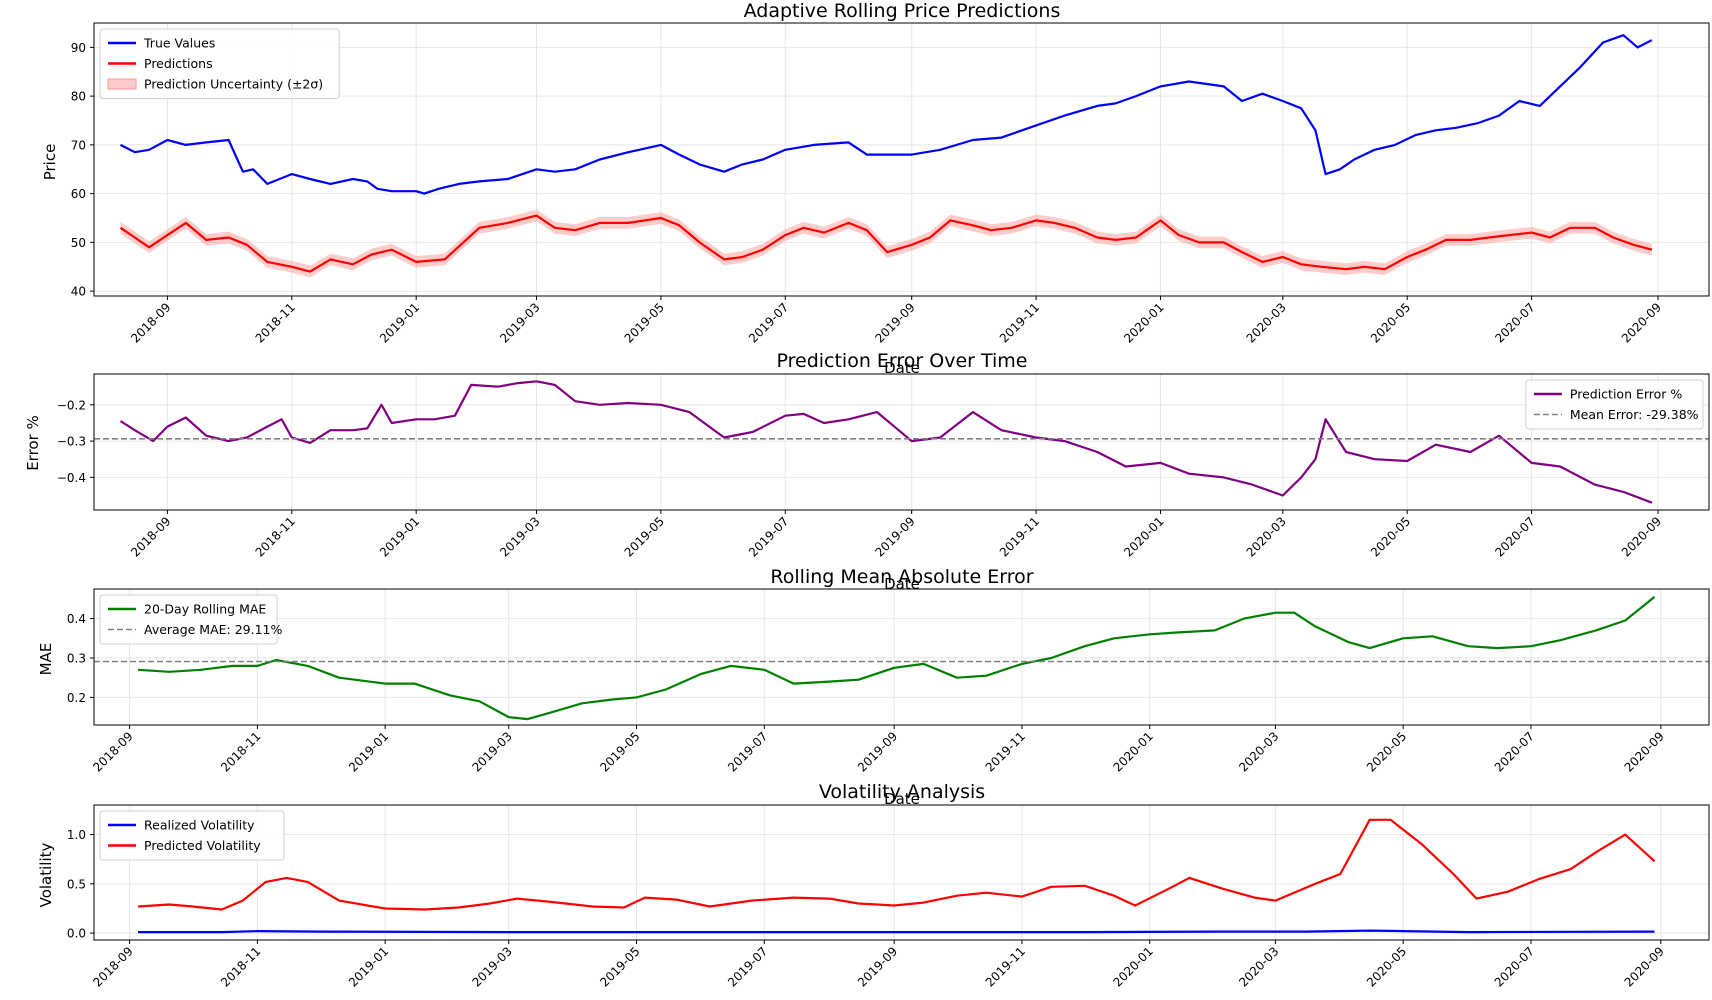 Image resolution: width=1712 pixels, height=1000 pixels. I want to click on volatility-legend: Realized Volatility Predicted Volatility, so click(192, 835).